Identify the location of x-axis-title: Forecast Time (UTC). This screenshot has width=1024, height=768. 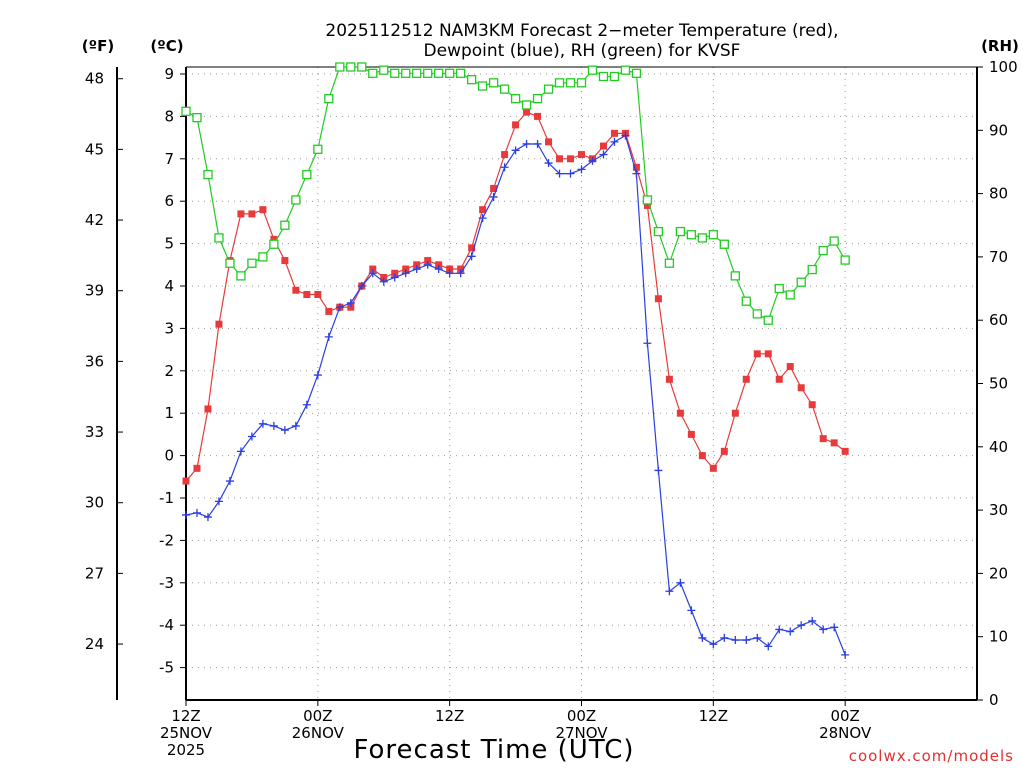
(493, 750).